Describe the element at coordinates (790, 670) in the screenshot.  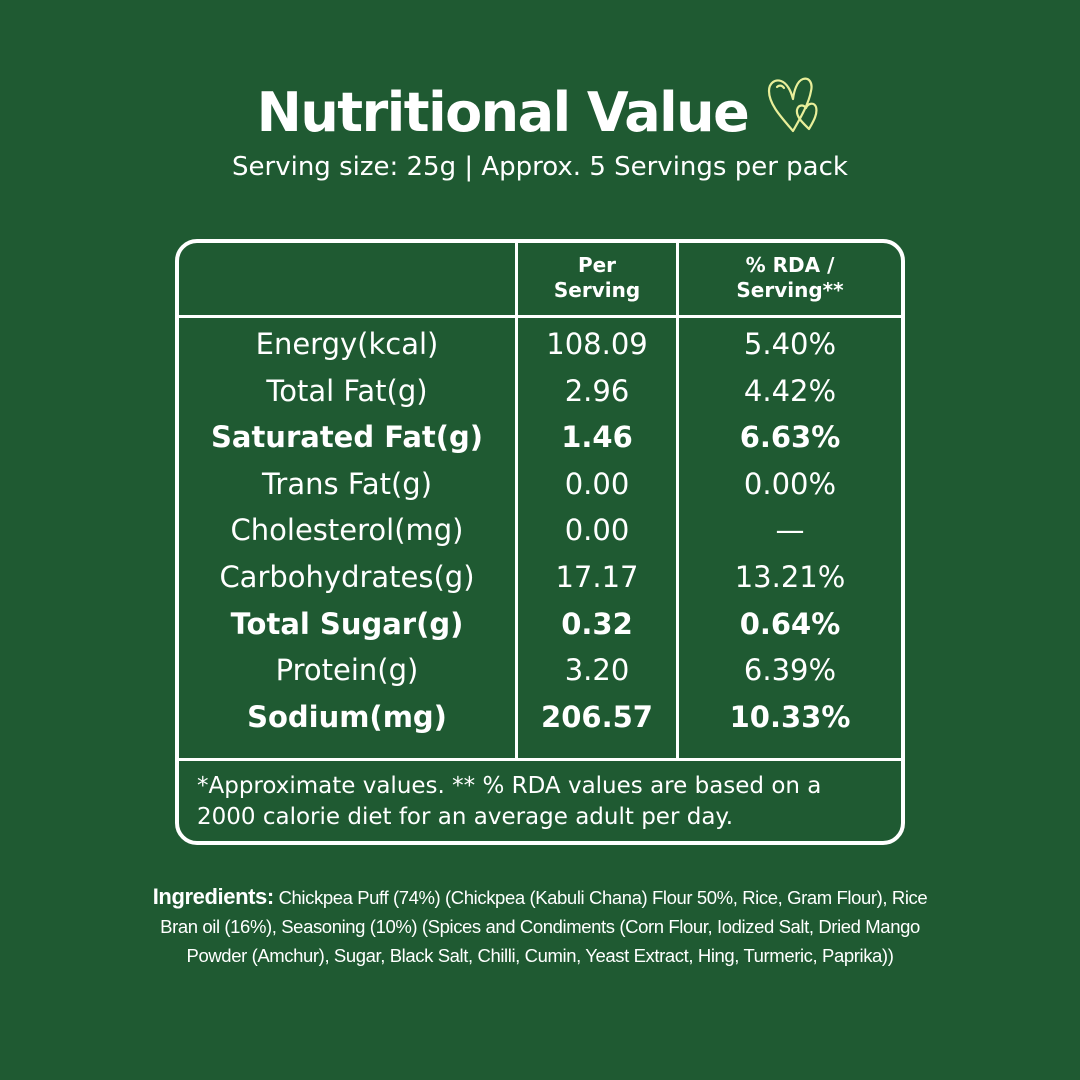
I see `rda-value: 6.39%` at that location.